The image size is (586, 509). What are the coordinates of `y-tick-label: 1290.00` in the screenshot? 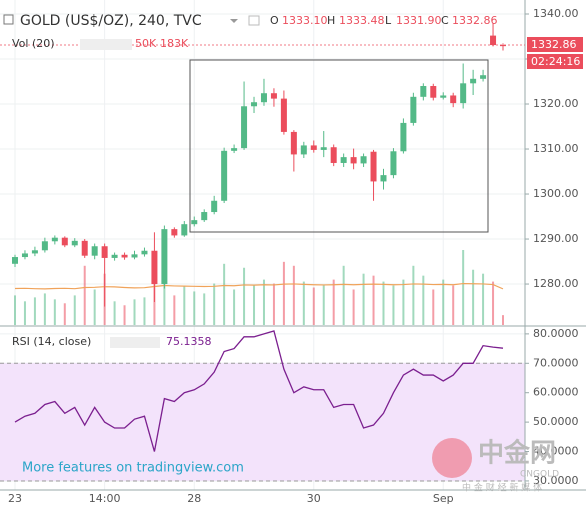 It's located at (556, 238).